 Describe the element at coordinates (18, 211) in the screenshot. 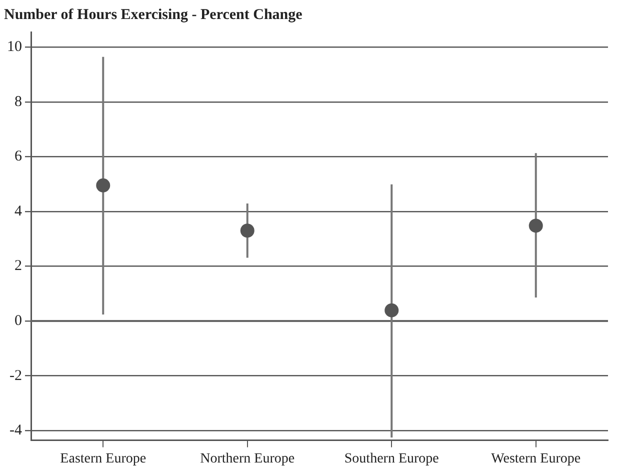

I see `y-tick-label: 4` at that location.